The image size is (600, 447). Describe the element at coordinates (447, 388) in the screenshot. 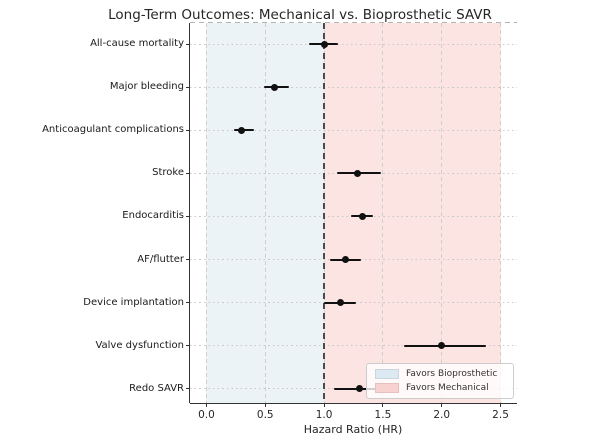

I see `legend-label: Favors Mechanical` at that location.